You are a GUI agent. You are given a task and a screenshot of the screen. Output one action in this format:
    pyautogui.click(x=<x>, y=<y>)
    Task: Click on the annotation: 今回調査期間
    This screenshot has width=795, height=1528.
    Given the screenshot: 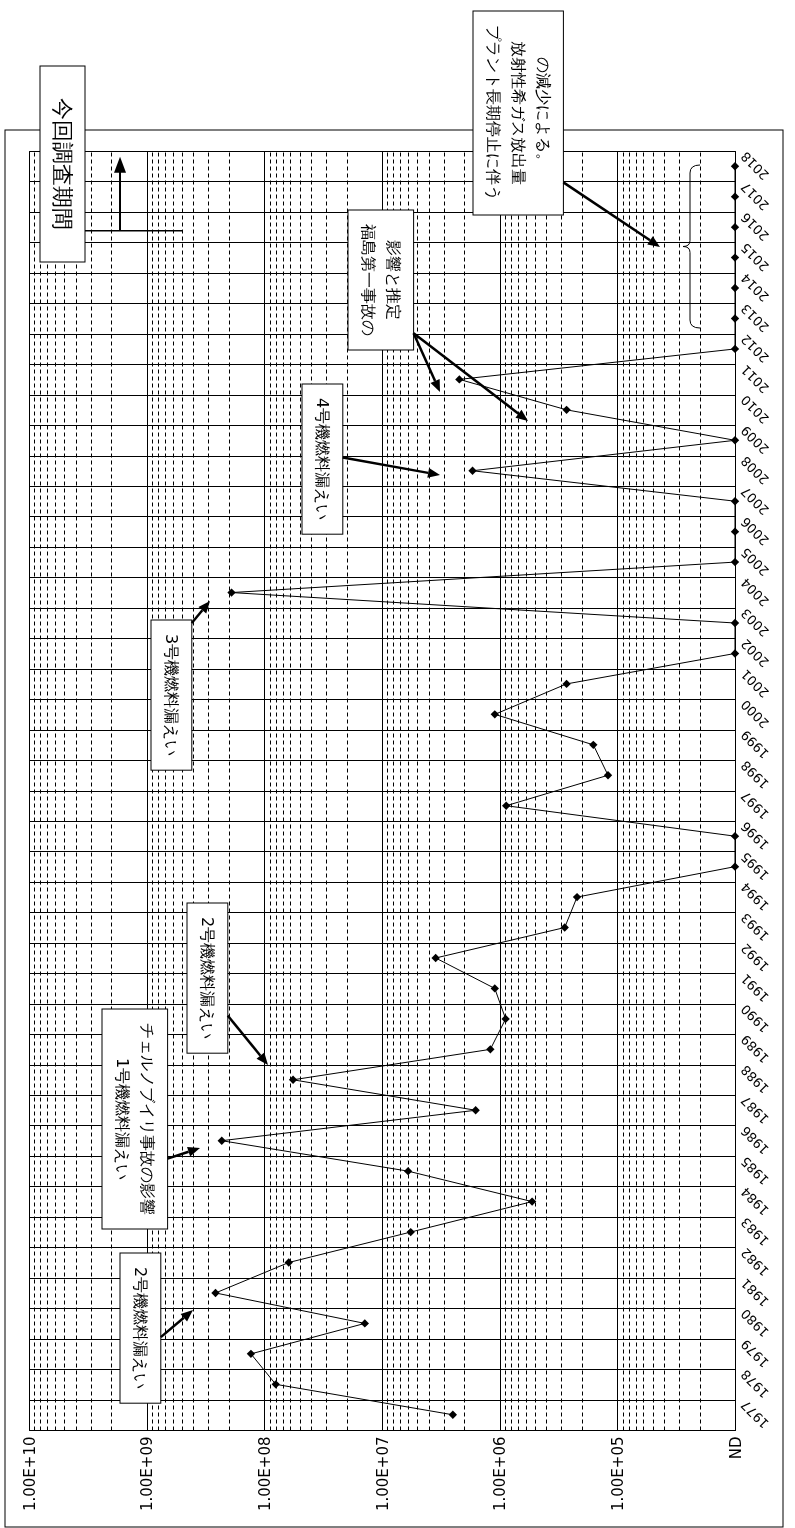 What is the action you would take?
    pyautogui.click(x=62, y=164)
    